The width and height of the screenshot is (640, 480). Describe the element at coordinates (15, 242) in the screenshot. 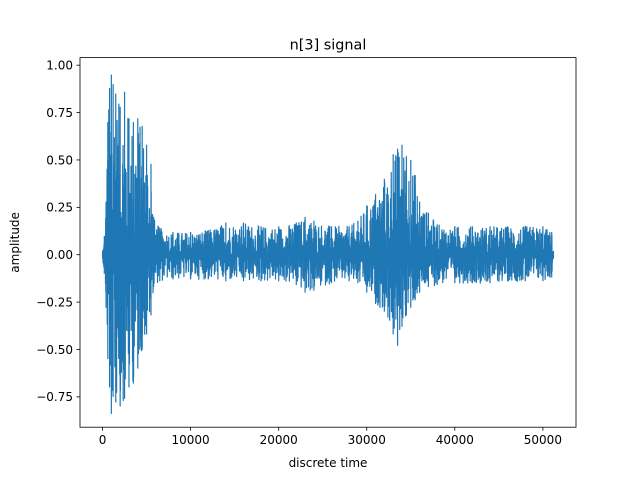

I see `y-axis-label: amplitude` at that location.